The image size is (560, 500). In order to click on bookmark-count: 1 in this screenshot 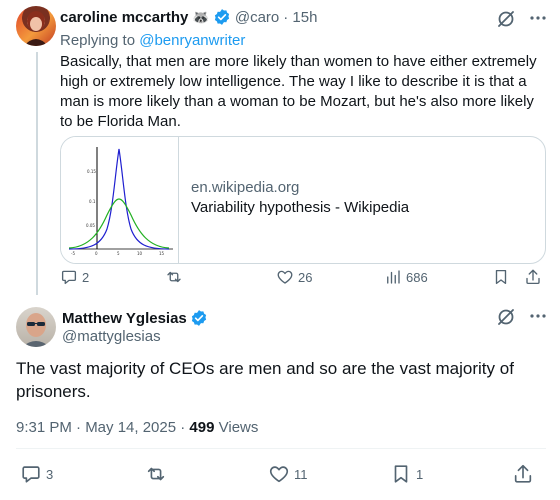, I will do `click(420, 474)`.